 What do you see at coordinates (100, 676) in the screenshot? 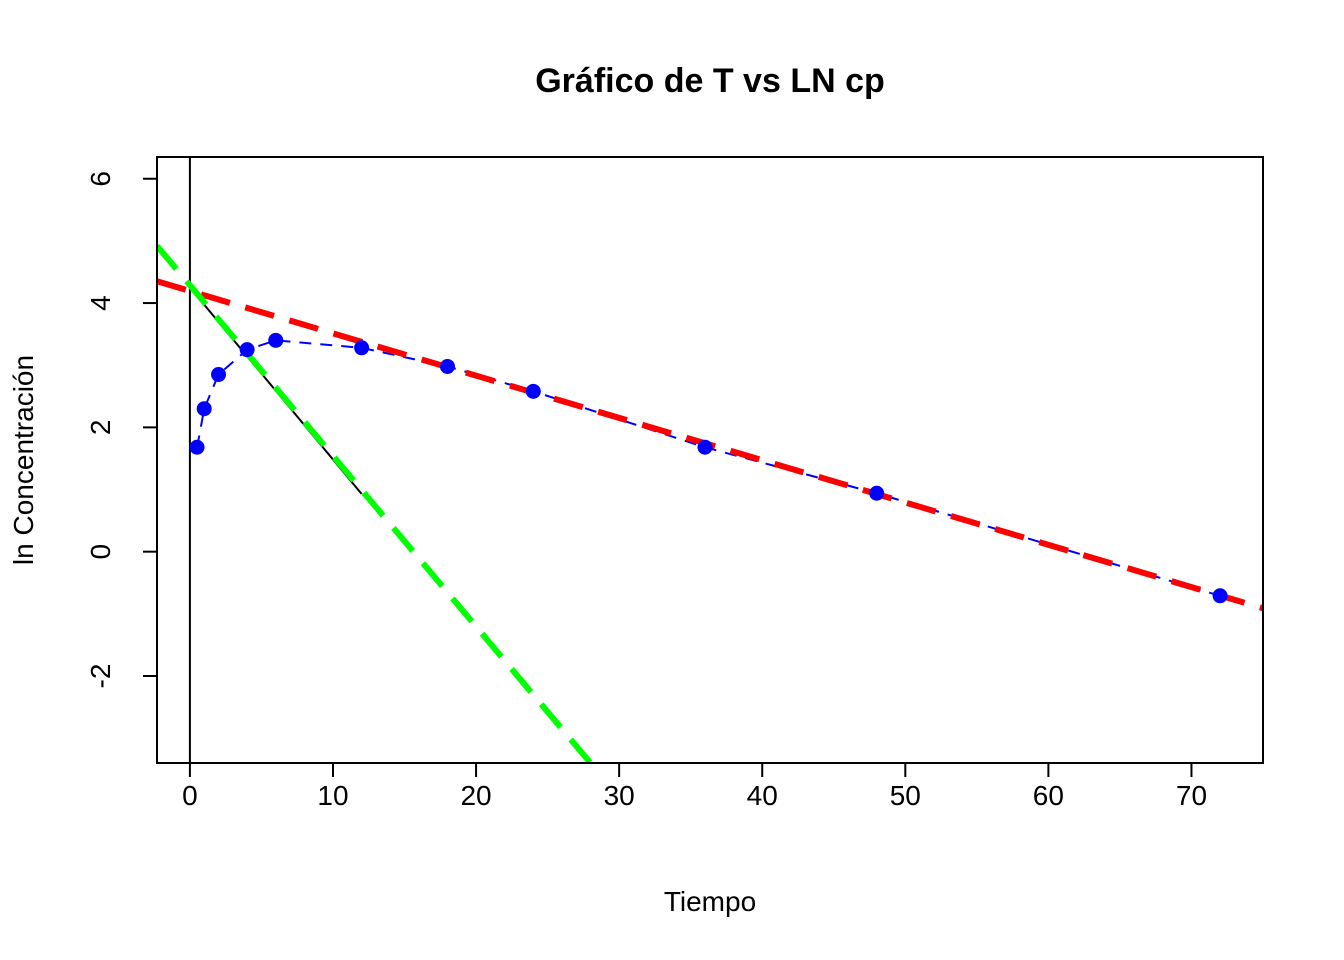
I see `y-tick-label: -2` at bounding box center [100, 676].